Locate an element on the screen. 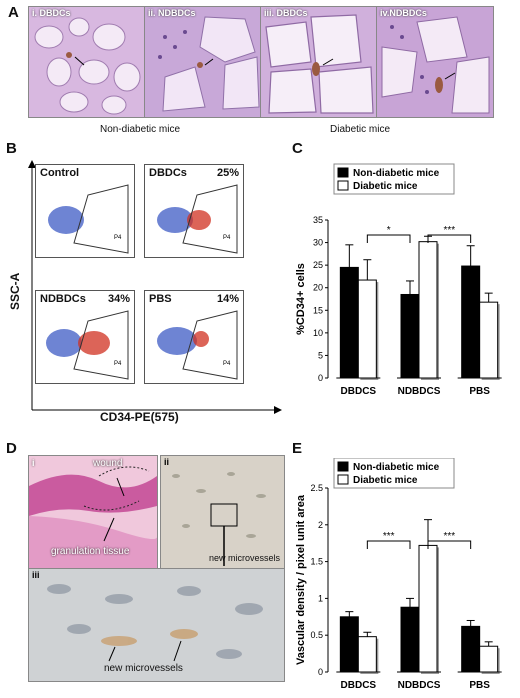  y-axis-title: Vascular density / pixel unit area is located at coordinates (301, 579).